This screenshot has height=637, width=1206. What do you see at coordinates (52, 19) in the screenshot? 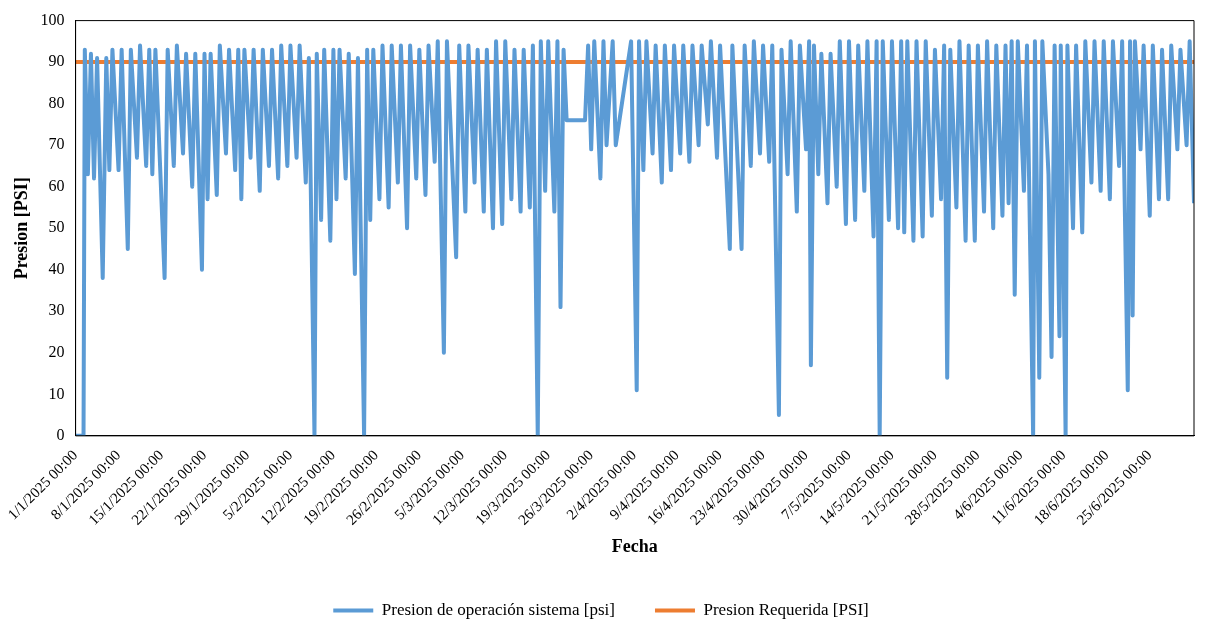
I see `y-tick-label: 100` at bounding box center [52, 19].